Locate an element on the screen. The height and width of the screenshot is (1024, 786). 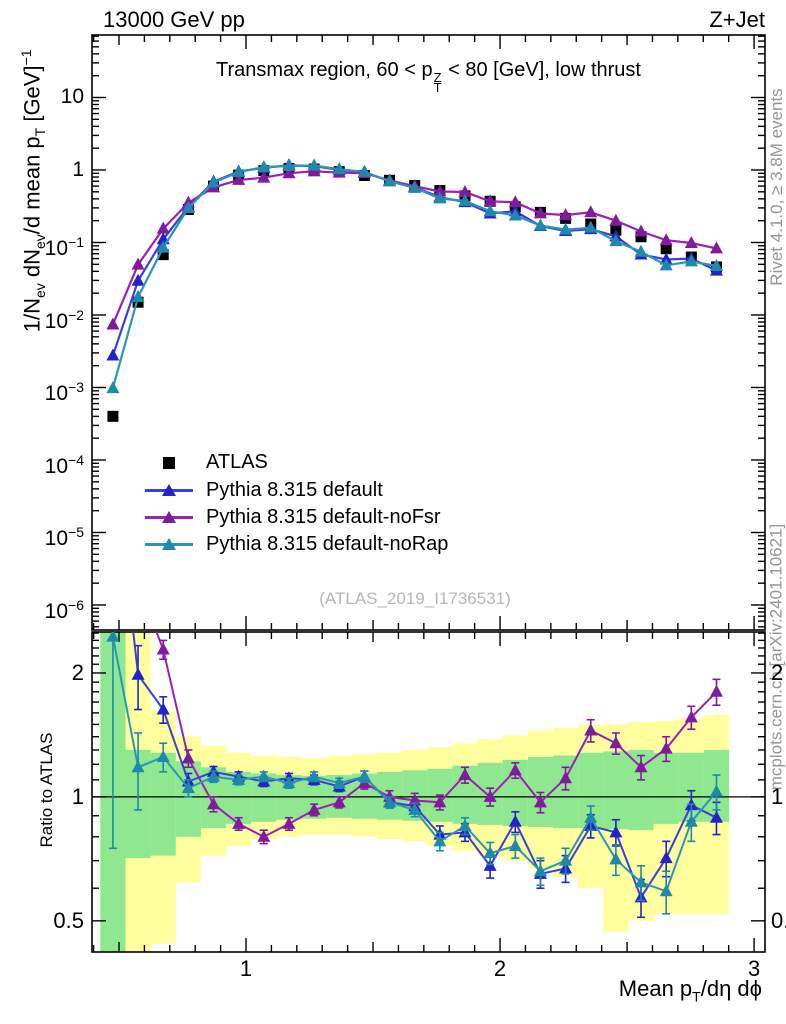
y-tick-label: 10 is located at coordinates (72, 97).